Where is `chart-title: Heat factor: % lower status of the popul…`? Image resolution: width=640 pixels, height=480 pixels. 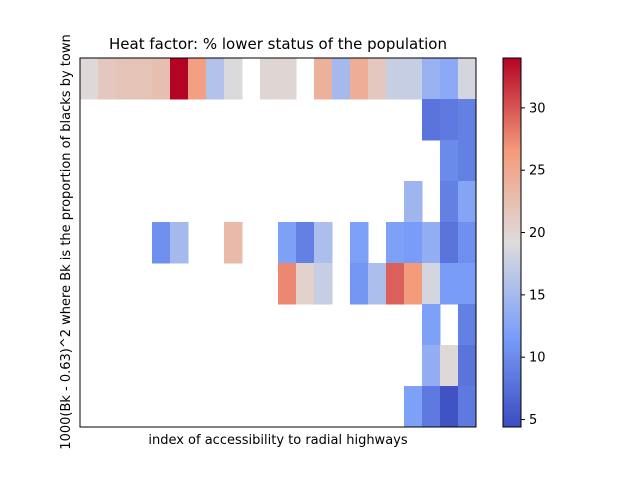 chart-title: Heat factor: % lower status of the popul… is located at coordinates (278, 44).